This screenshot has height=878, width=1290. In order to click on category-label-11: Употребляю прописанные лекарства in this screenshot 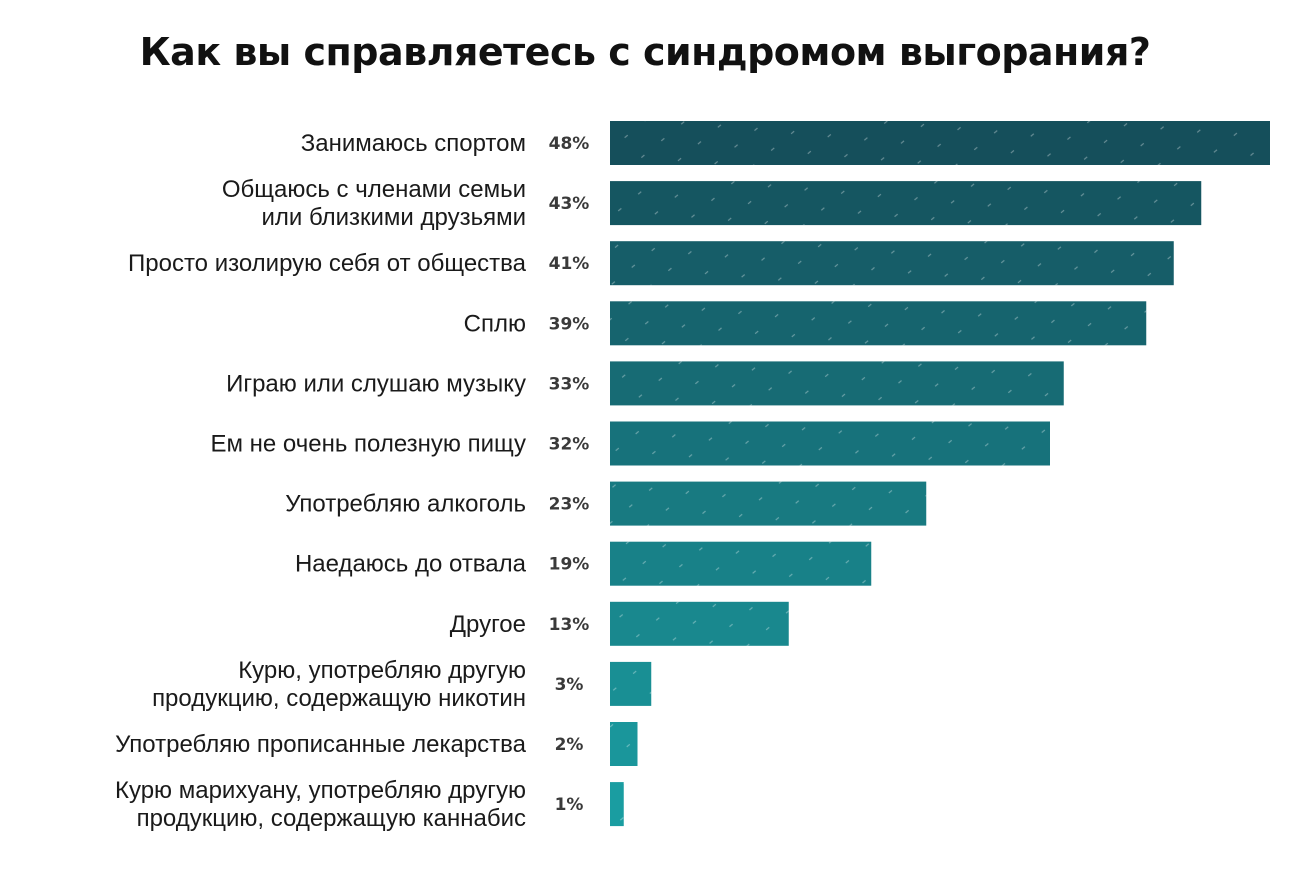, I will do `click(321, 744)`.